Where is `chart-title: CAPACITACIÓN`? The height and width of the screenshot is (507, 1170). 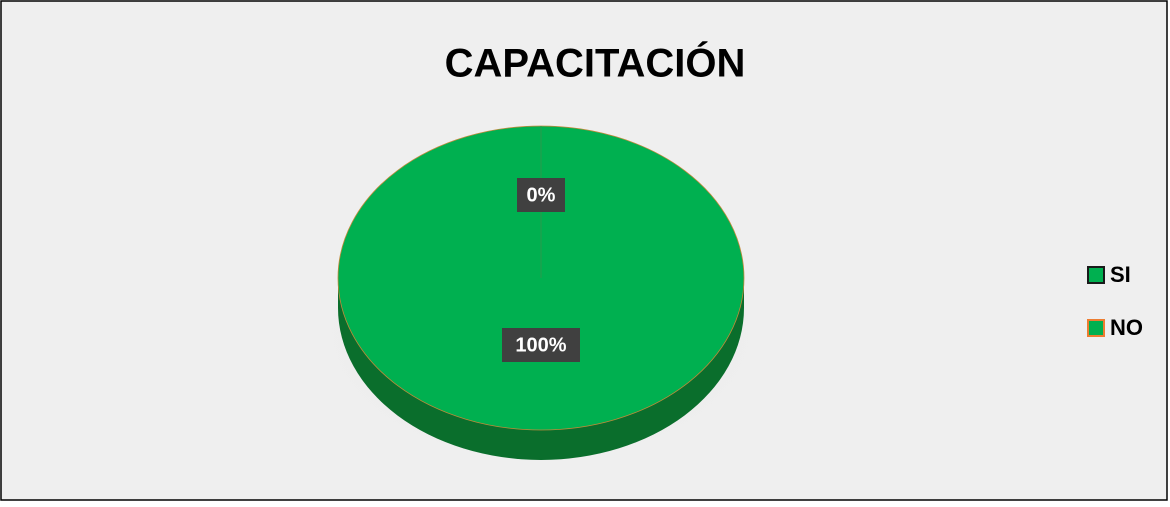 chart-title: CAPACITACIÓN is located at coordinates (595, 63).